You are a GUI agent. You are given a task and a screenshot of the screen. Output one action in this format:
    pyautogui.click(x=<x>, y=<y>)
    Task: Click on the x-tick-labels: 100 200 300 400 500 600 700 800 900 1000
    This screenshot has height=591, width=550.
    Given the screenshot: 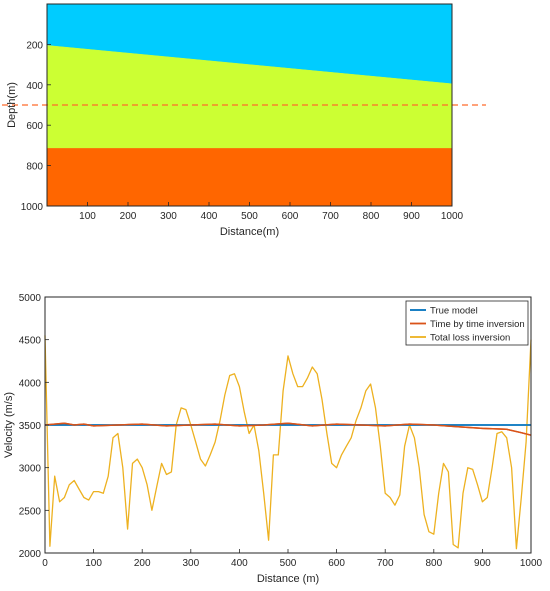 What is the action you would take?
    pyautogui.click(x=271, y=212)
    